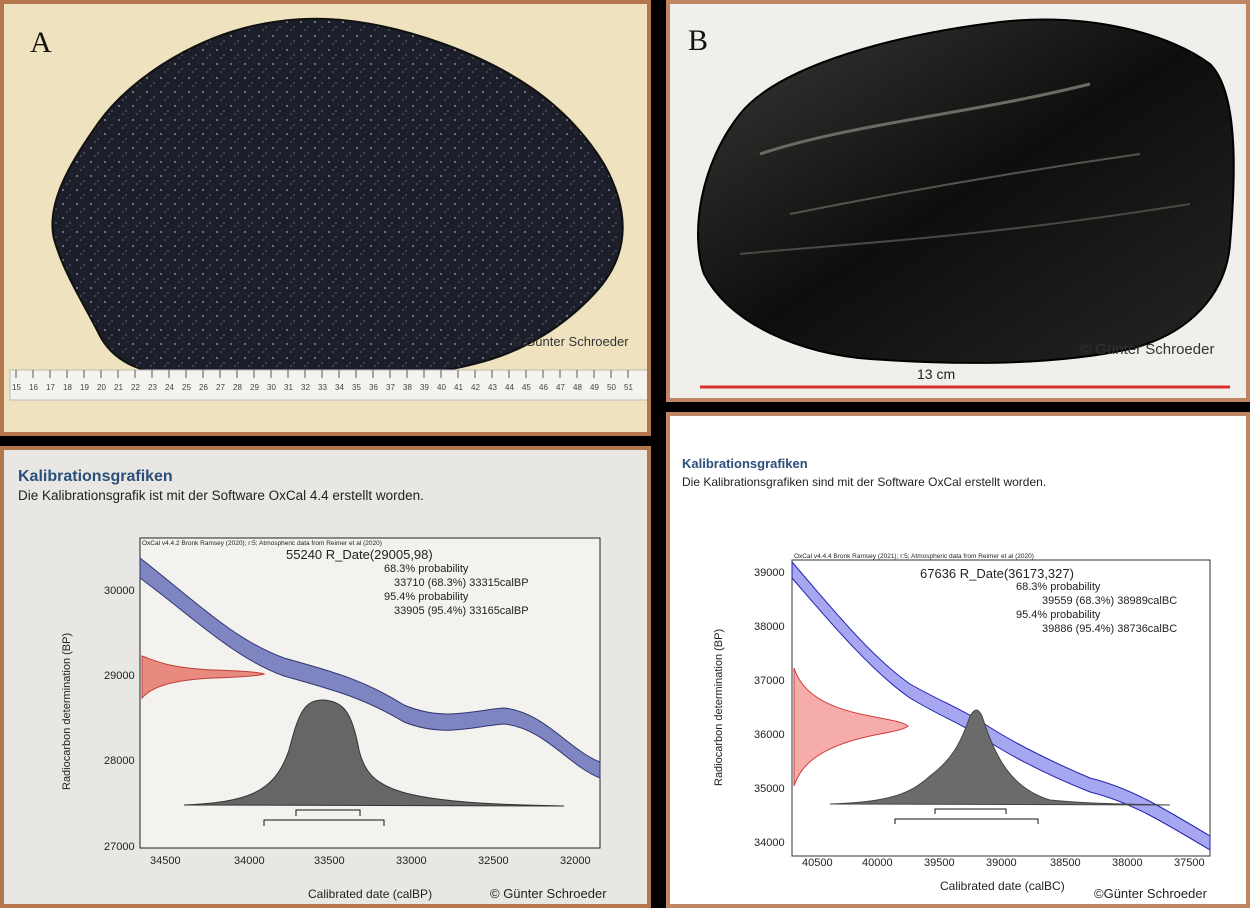  Describe the element at coordinates (611, 387) in the screenshot. I see `ruler-tick-label: 50` at that location.